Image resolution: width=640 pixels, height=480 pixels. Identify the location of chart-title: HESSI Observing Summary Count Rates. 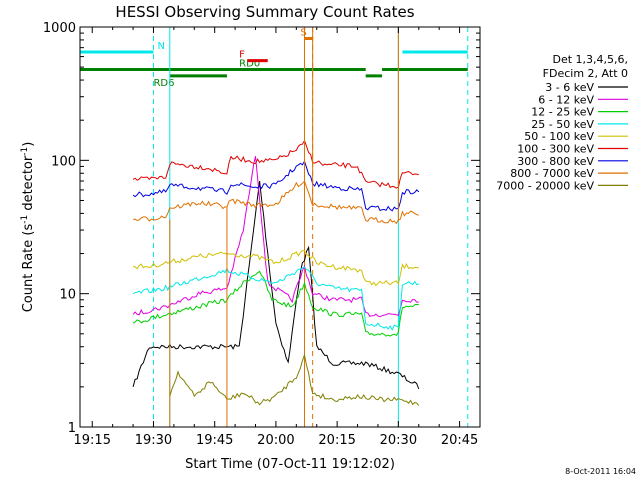
(264, 12).